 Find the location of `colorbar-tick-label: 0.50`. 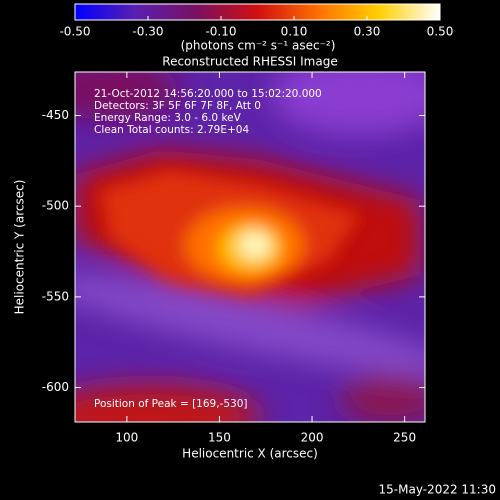

colorbar-tick-label: 0.50 is located at coordinates (440, 32).